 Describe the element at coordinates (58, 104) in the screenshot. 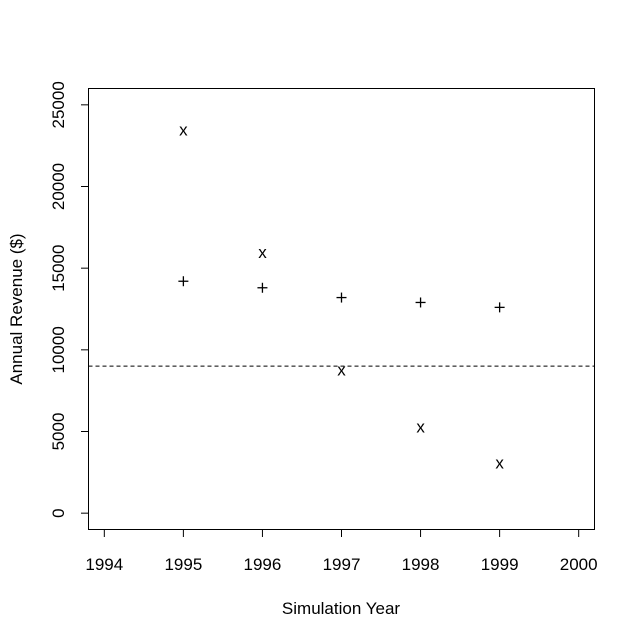

I see `y-tick-label: 25000` at that location.